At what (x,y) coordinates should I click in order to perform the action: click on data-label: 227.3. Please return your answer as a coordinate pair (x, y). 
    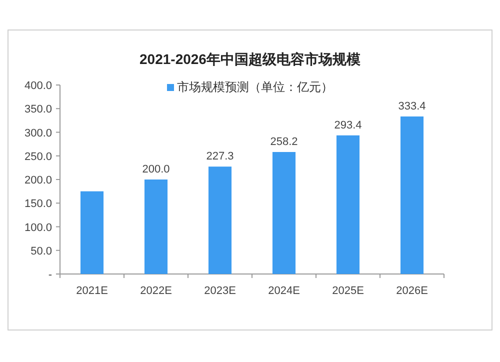
    Looking at the image, I should click on (220, 156).